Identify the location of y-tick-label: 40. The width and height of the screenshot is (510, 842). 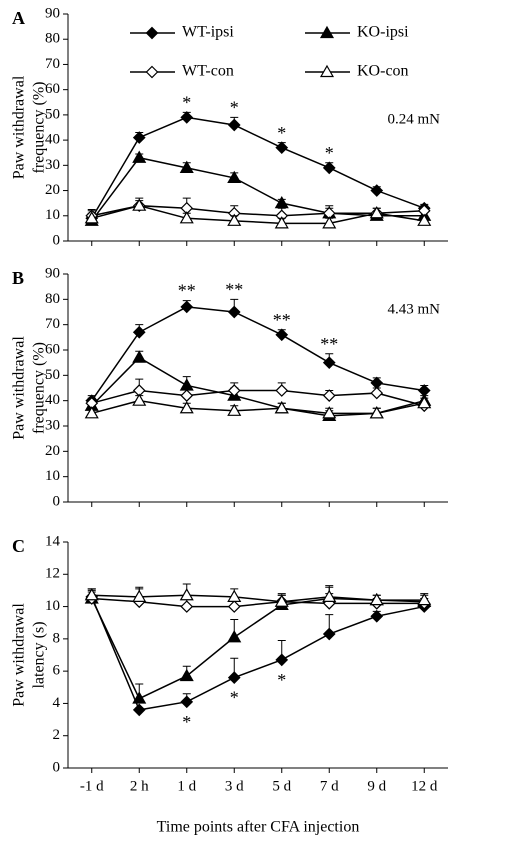
(52, 400).